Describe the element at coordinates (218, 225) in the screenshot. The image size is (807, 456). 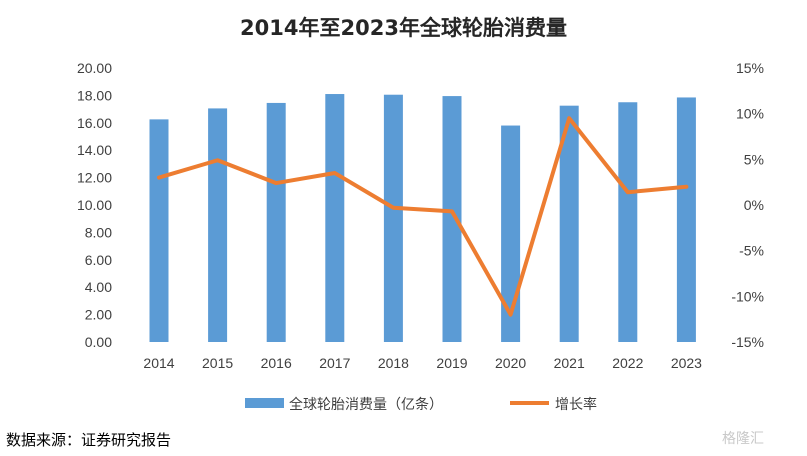
I see `bar-2015` at that location.